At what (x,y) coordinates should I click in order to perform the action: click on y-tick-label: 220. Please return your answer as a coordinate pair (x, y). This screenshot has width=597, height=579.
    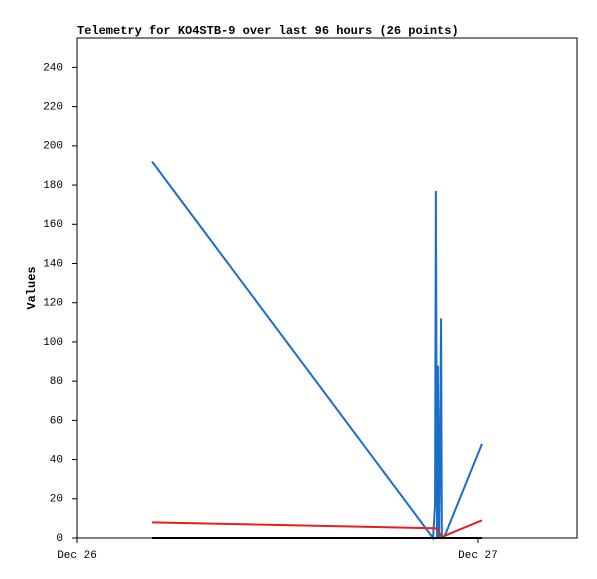
    Looking at the image, I should click on (53, 108).